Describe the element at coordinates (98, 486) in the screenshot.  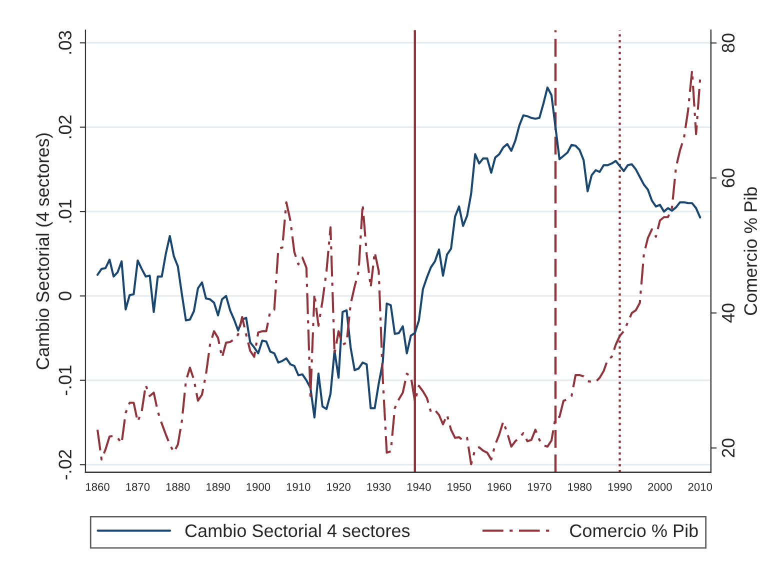
I see `x-tick-label: 1860` at that location.